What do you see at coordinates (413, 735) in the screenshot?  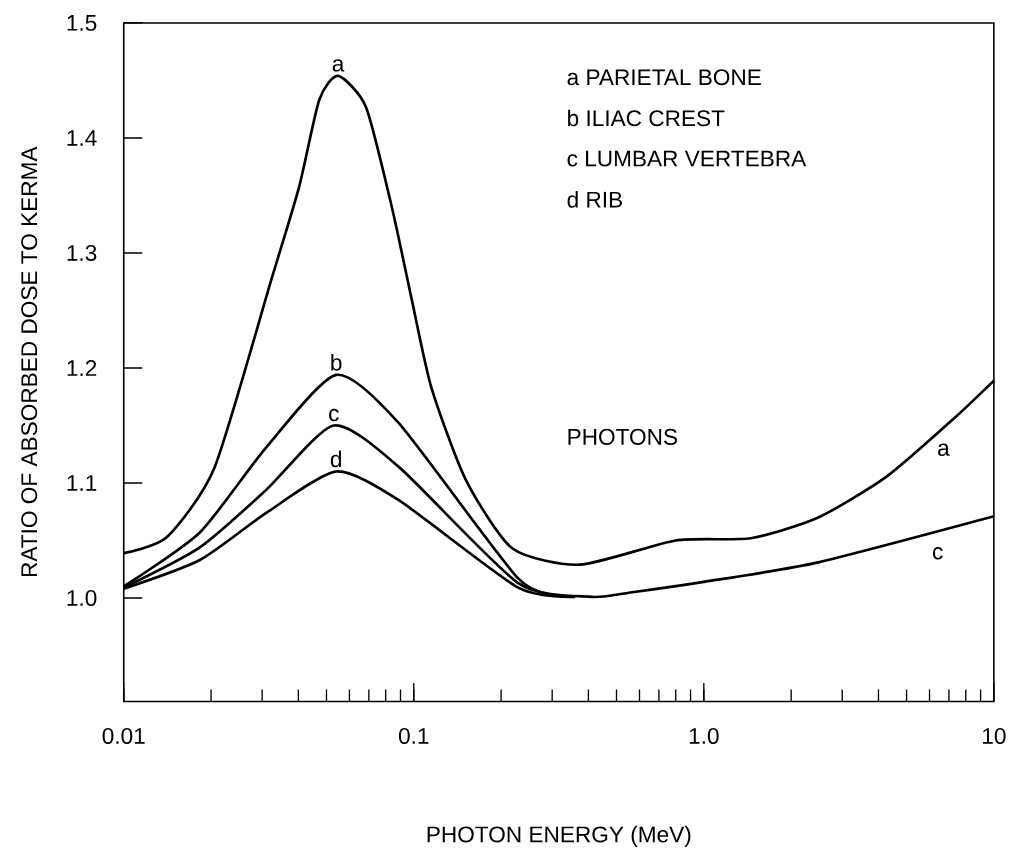 I see `x-tick-label: 0.1` at bounding box center [413, 735].